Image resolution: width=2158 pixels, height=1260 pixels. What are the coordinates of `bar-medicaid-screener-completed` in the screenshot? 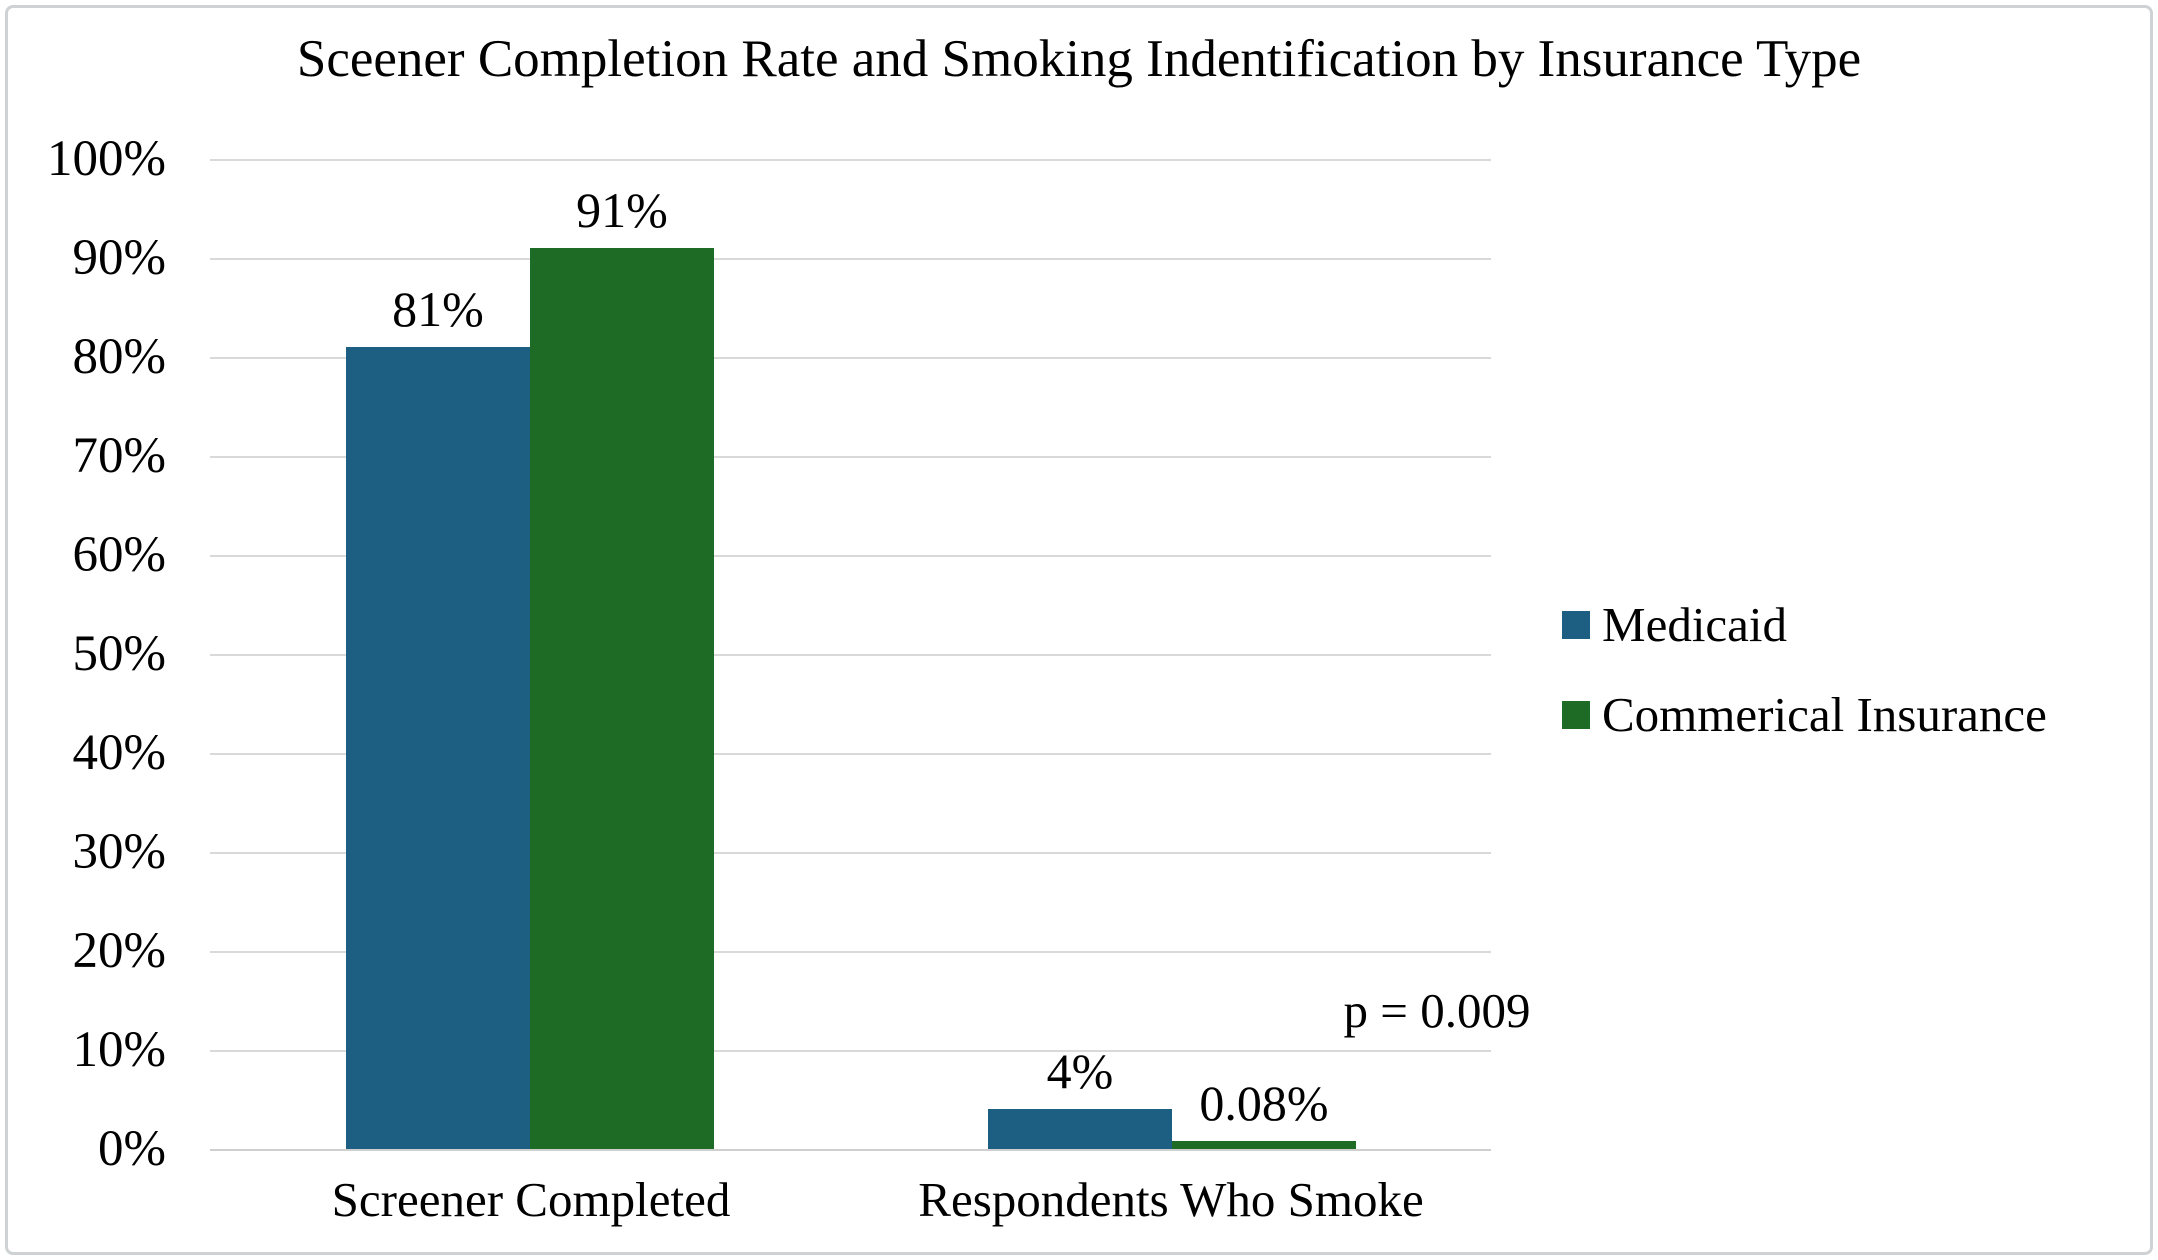 It's located at (438, 748).